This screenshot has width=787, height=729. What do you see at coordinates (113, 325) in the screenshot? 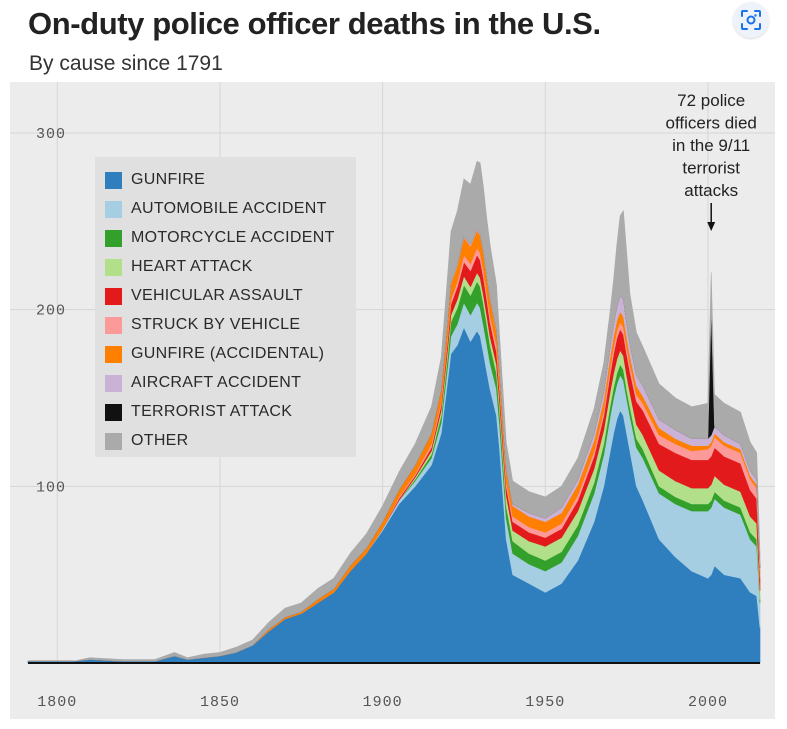
I see `legend-swatch-struck-by-vehicle` at bounding box center [113, 325].